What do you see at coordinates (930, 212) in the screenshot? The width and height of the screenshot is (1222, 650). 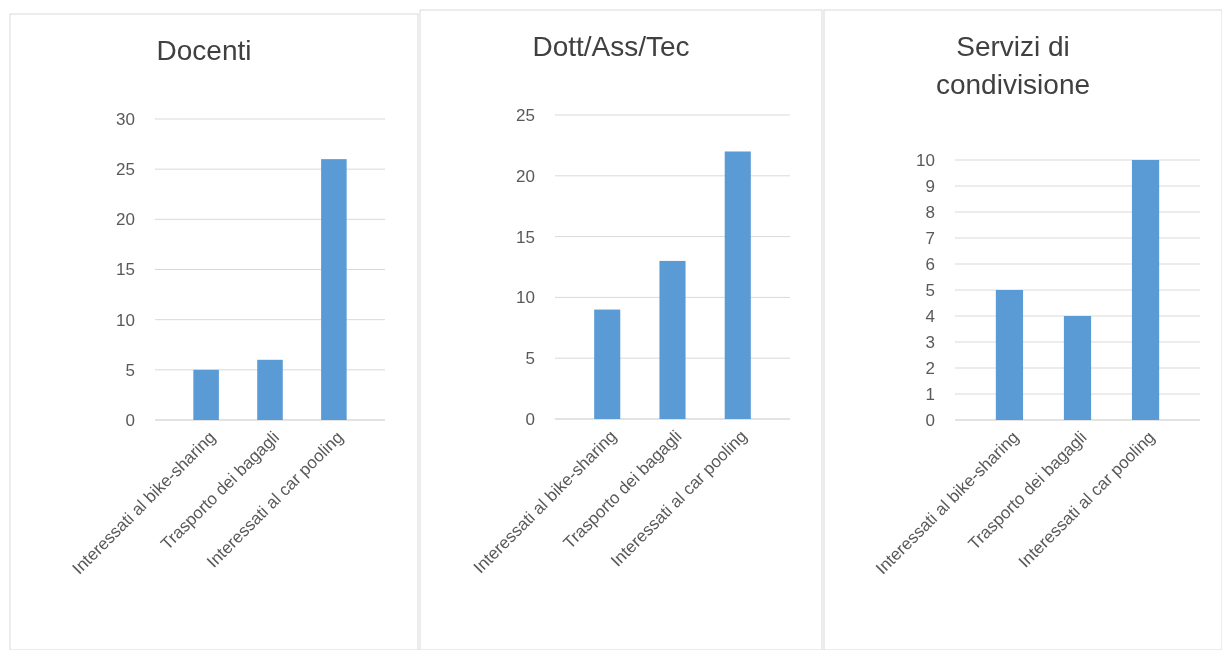 I see `y-tick-label: 8` at bounding box center [930, 212].